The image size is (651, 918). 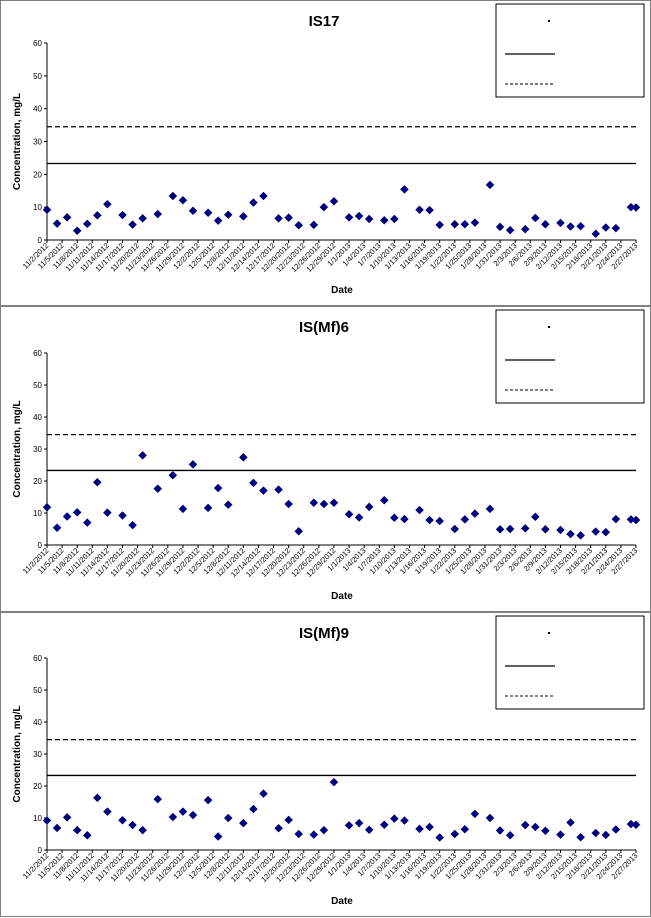 I want to click on chart-title: IS(Mf)6, so click(x=324, y=327).